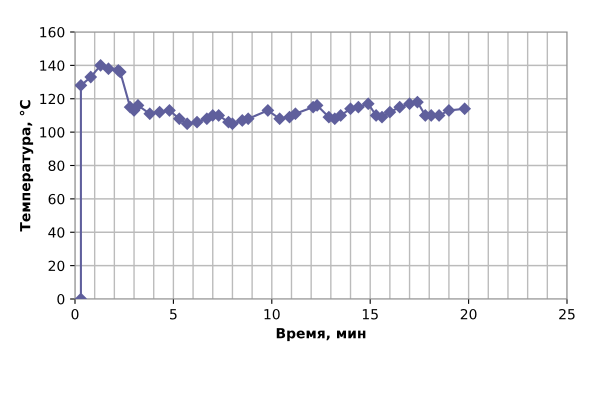 Image resolution: width=592 pixels, height=397 pixels. Describe the element at coordinates (468, 314) in the screenshot. I see `x-tick-label: 20` at that location.